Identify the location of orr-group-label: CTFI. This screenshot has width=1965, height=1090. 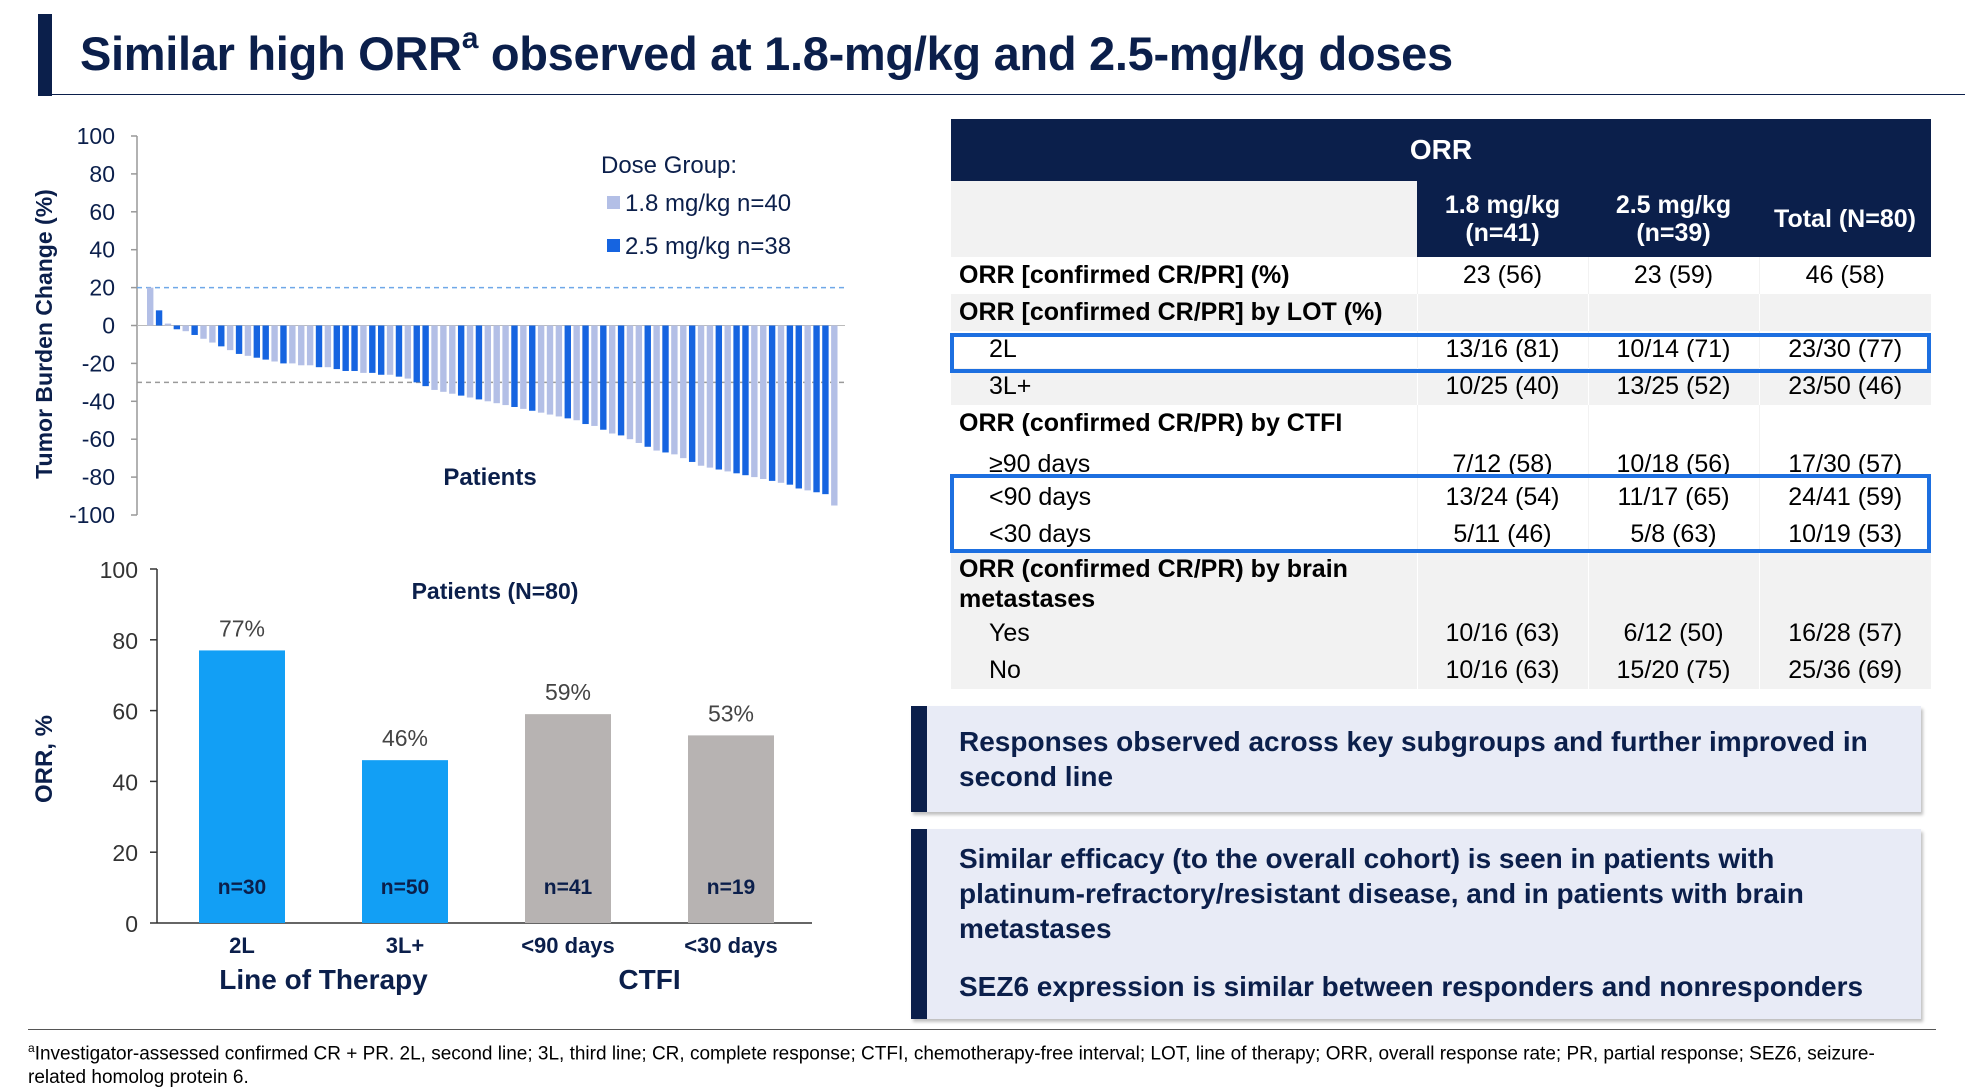
(649, 979).